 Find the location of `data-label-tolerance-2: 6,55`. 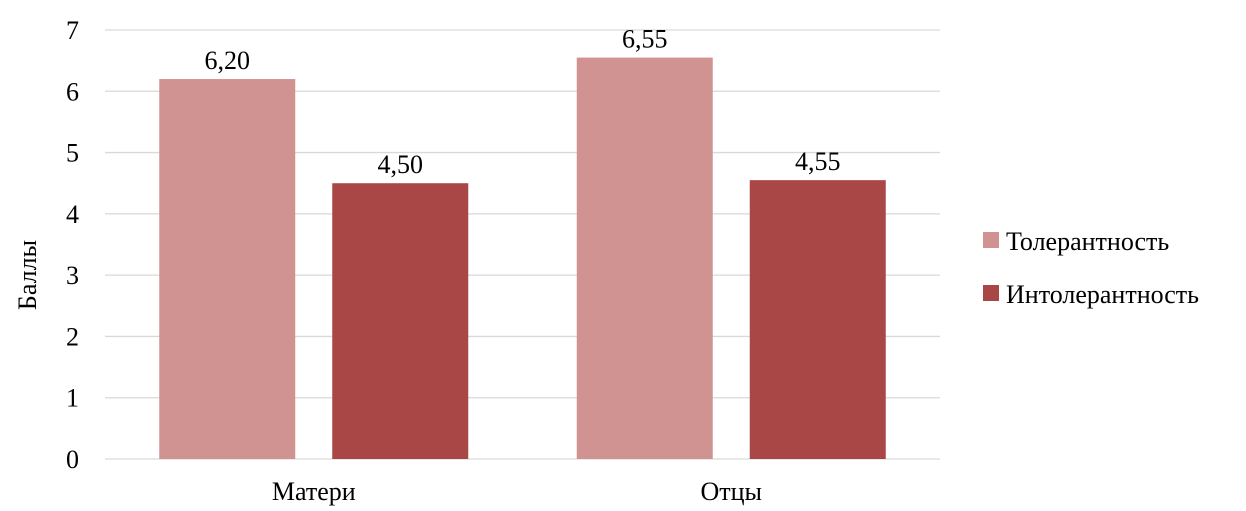

data-label-tolerance-2: 6,55 is located at coordinates (645, 39).